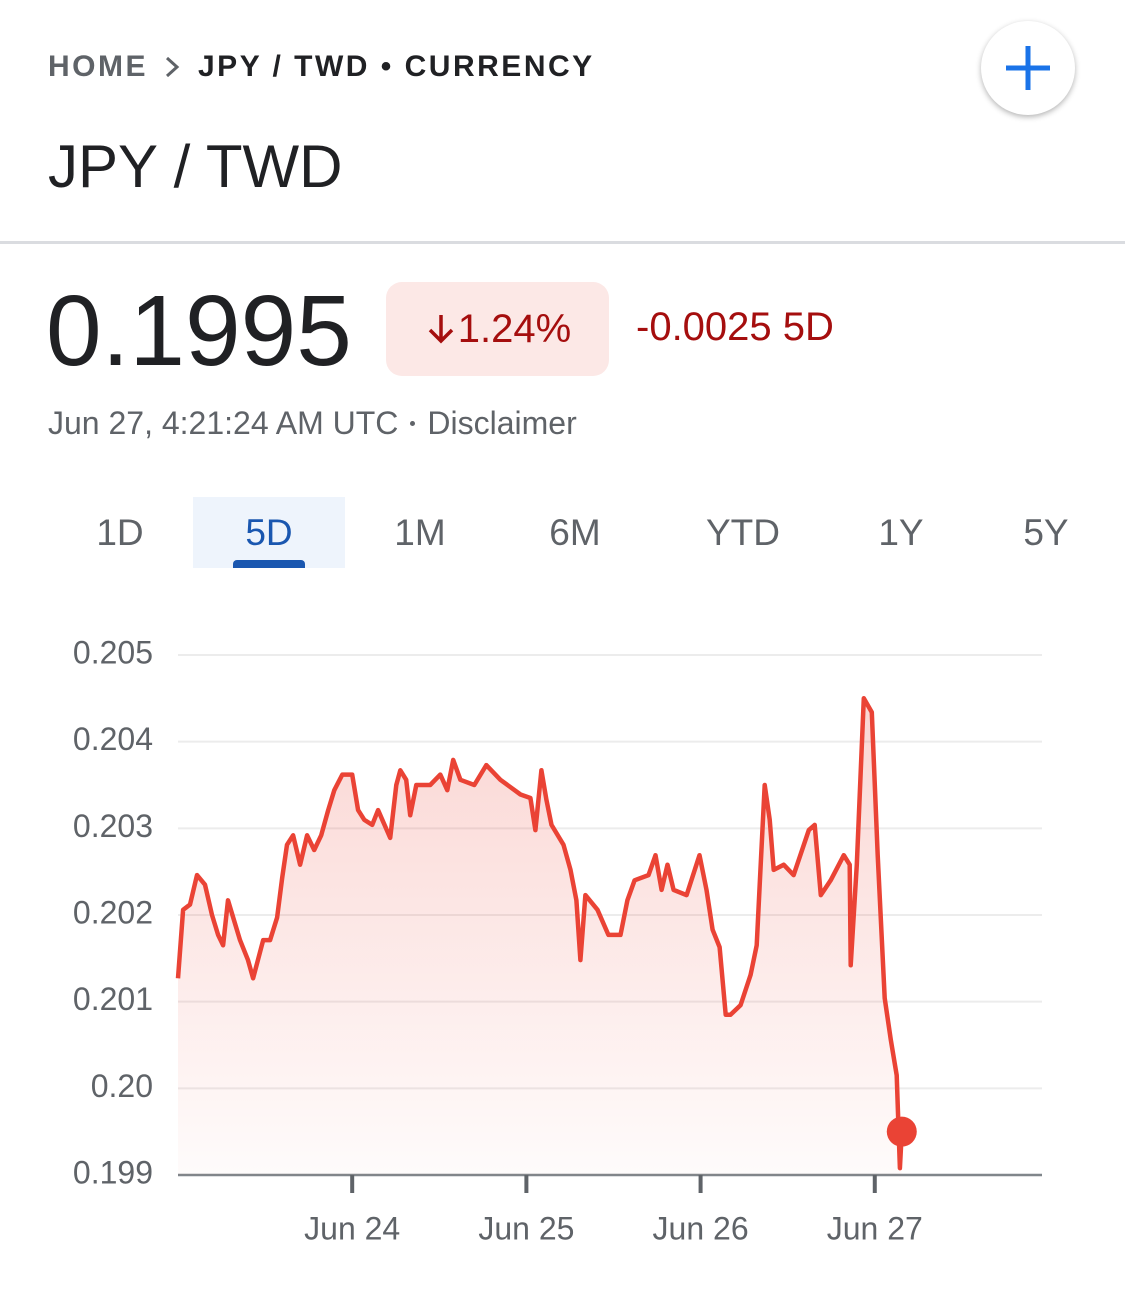 Image resolution: width=1125 pixels, height=1295 pixels. I want to click on range-tab: 1Y, so click(901, 532).